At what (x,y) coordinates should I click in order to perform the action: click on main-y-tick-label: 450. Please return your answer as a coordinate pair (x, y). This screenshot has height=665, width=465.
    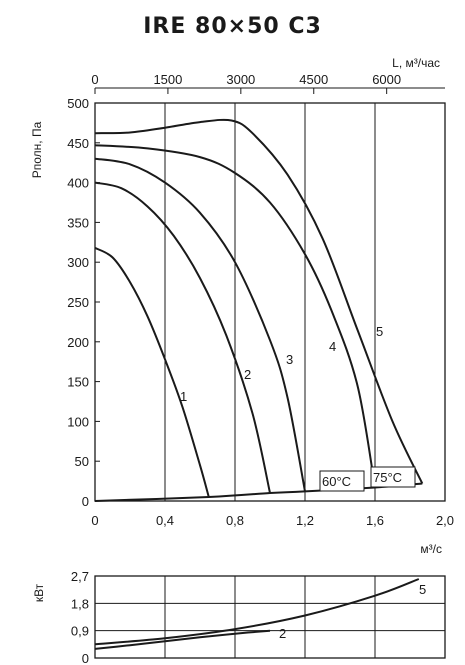
    Looking at the image, I should click on (78, 143).